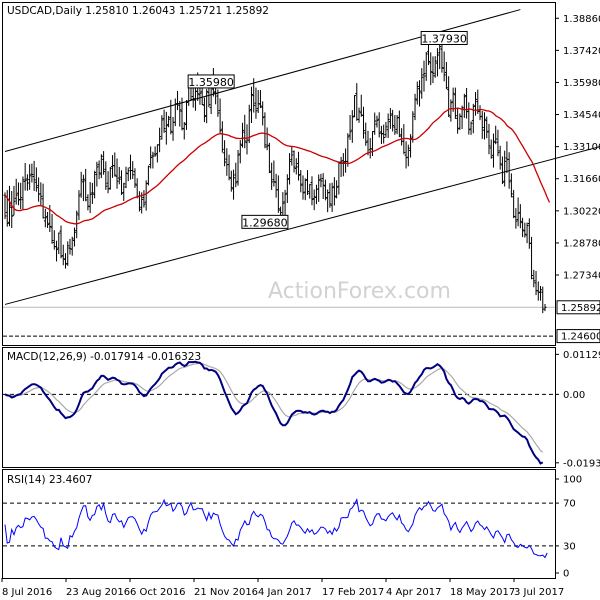 The height and width of the screenshot is (600, 600). I want to click on price-annotation-label: 1.29680, so click(265, 222).